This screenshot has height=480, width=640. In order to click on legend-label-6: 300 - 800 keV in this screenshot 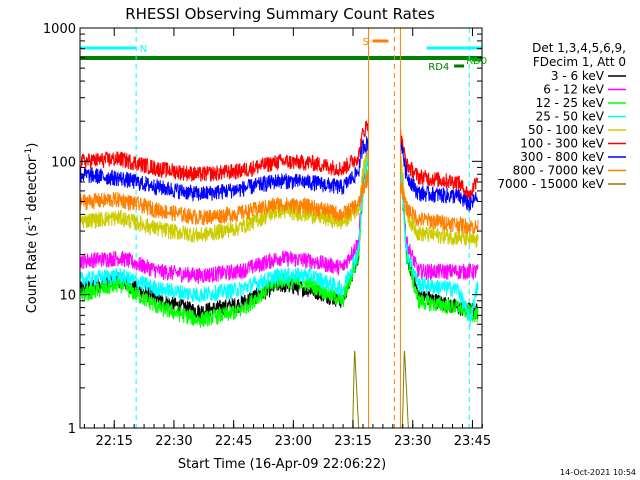, I will do `click(562, 157)`.